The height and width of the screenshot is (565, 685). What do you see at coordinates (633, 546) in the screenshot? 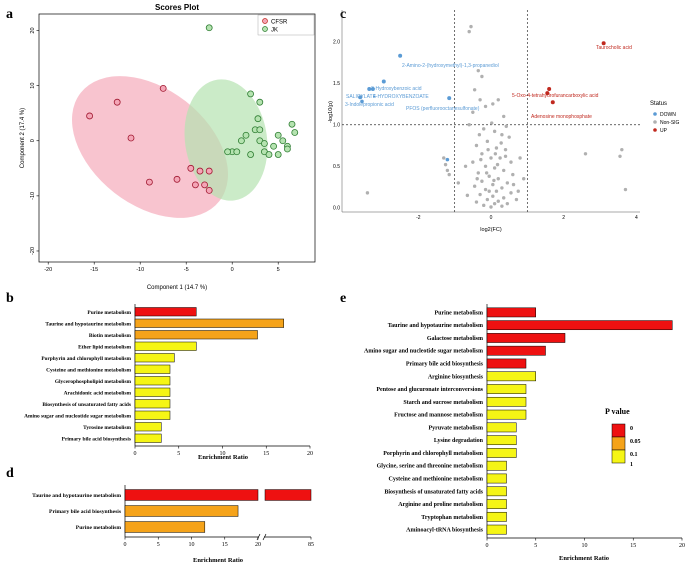
I see `bar-x-tick-label: 15` at bounding box center [633, 546].